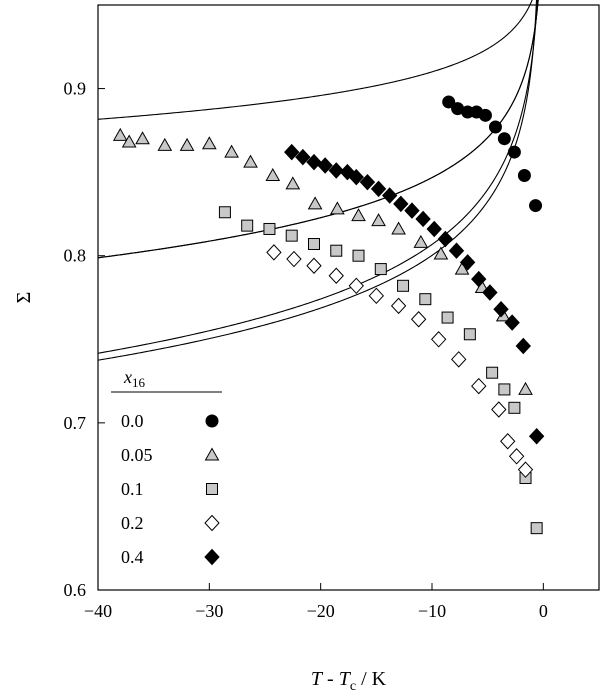 This screenshot has height=695, width=609. I want to click on legend-label: 0.1, so click(132, 489).